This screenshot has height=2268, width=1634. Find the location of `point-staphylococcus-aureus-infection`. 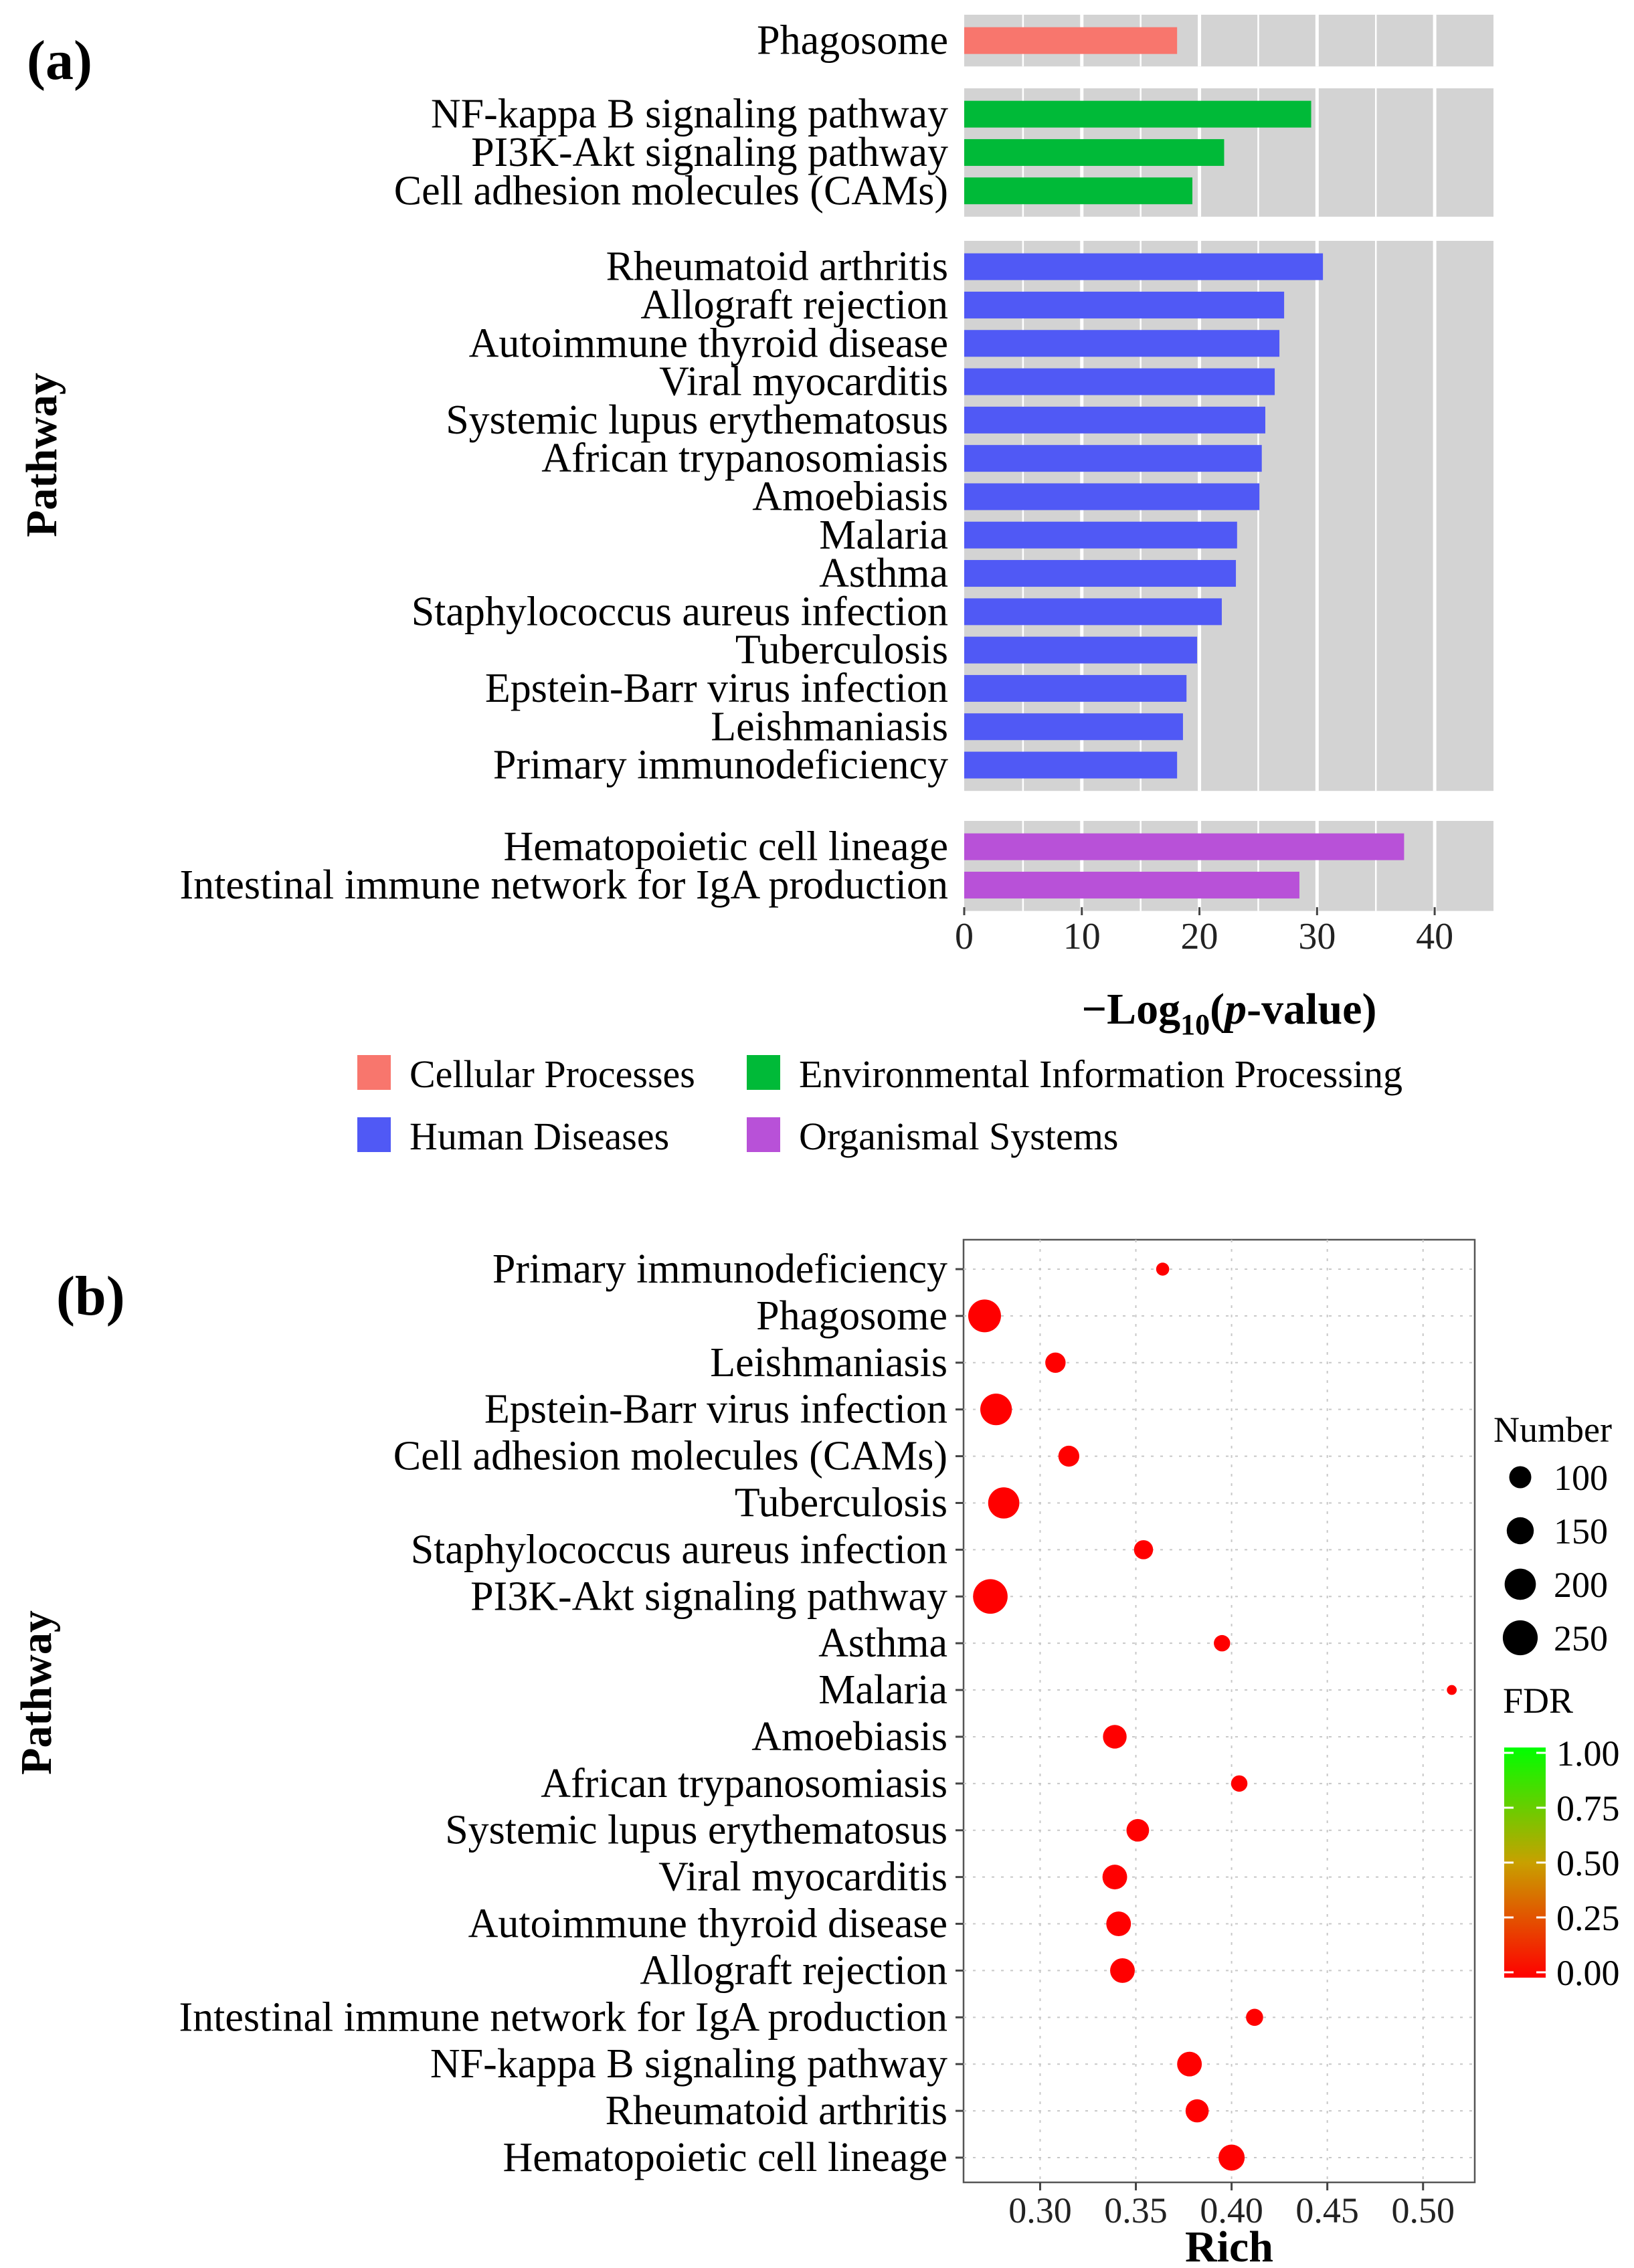

point-staphylococcus-aureus-infection is located at coordinates (1144, 1550).